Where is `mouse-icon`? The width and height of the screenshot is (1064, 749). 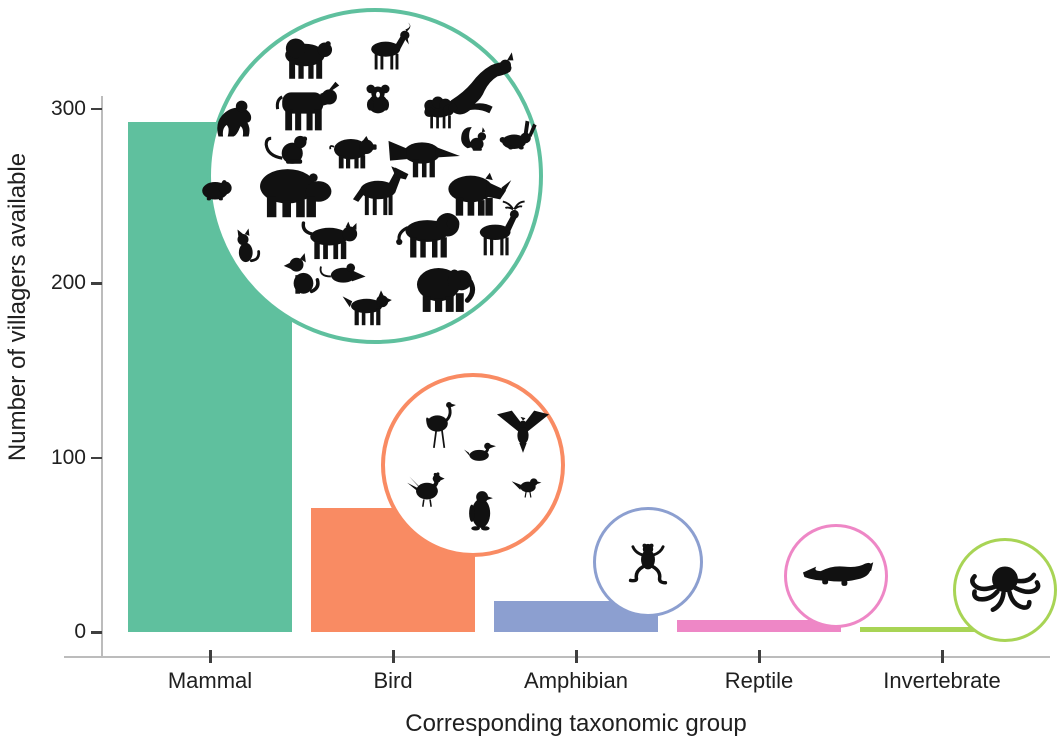
mouse-icon is located at coordinates (347, 269).